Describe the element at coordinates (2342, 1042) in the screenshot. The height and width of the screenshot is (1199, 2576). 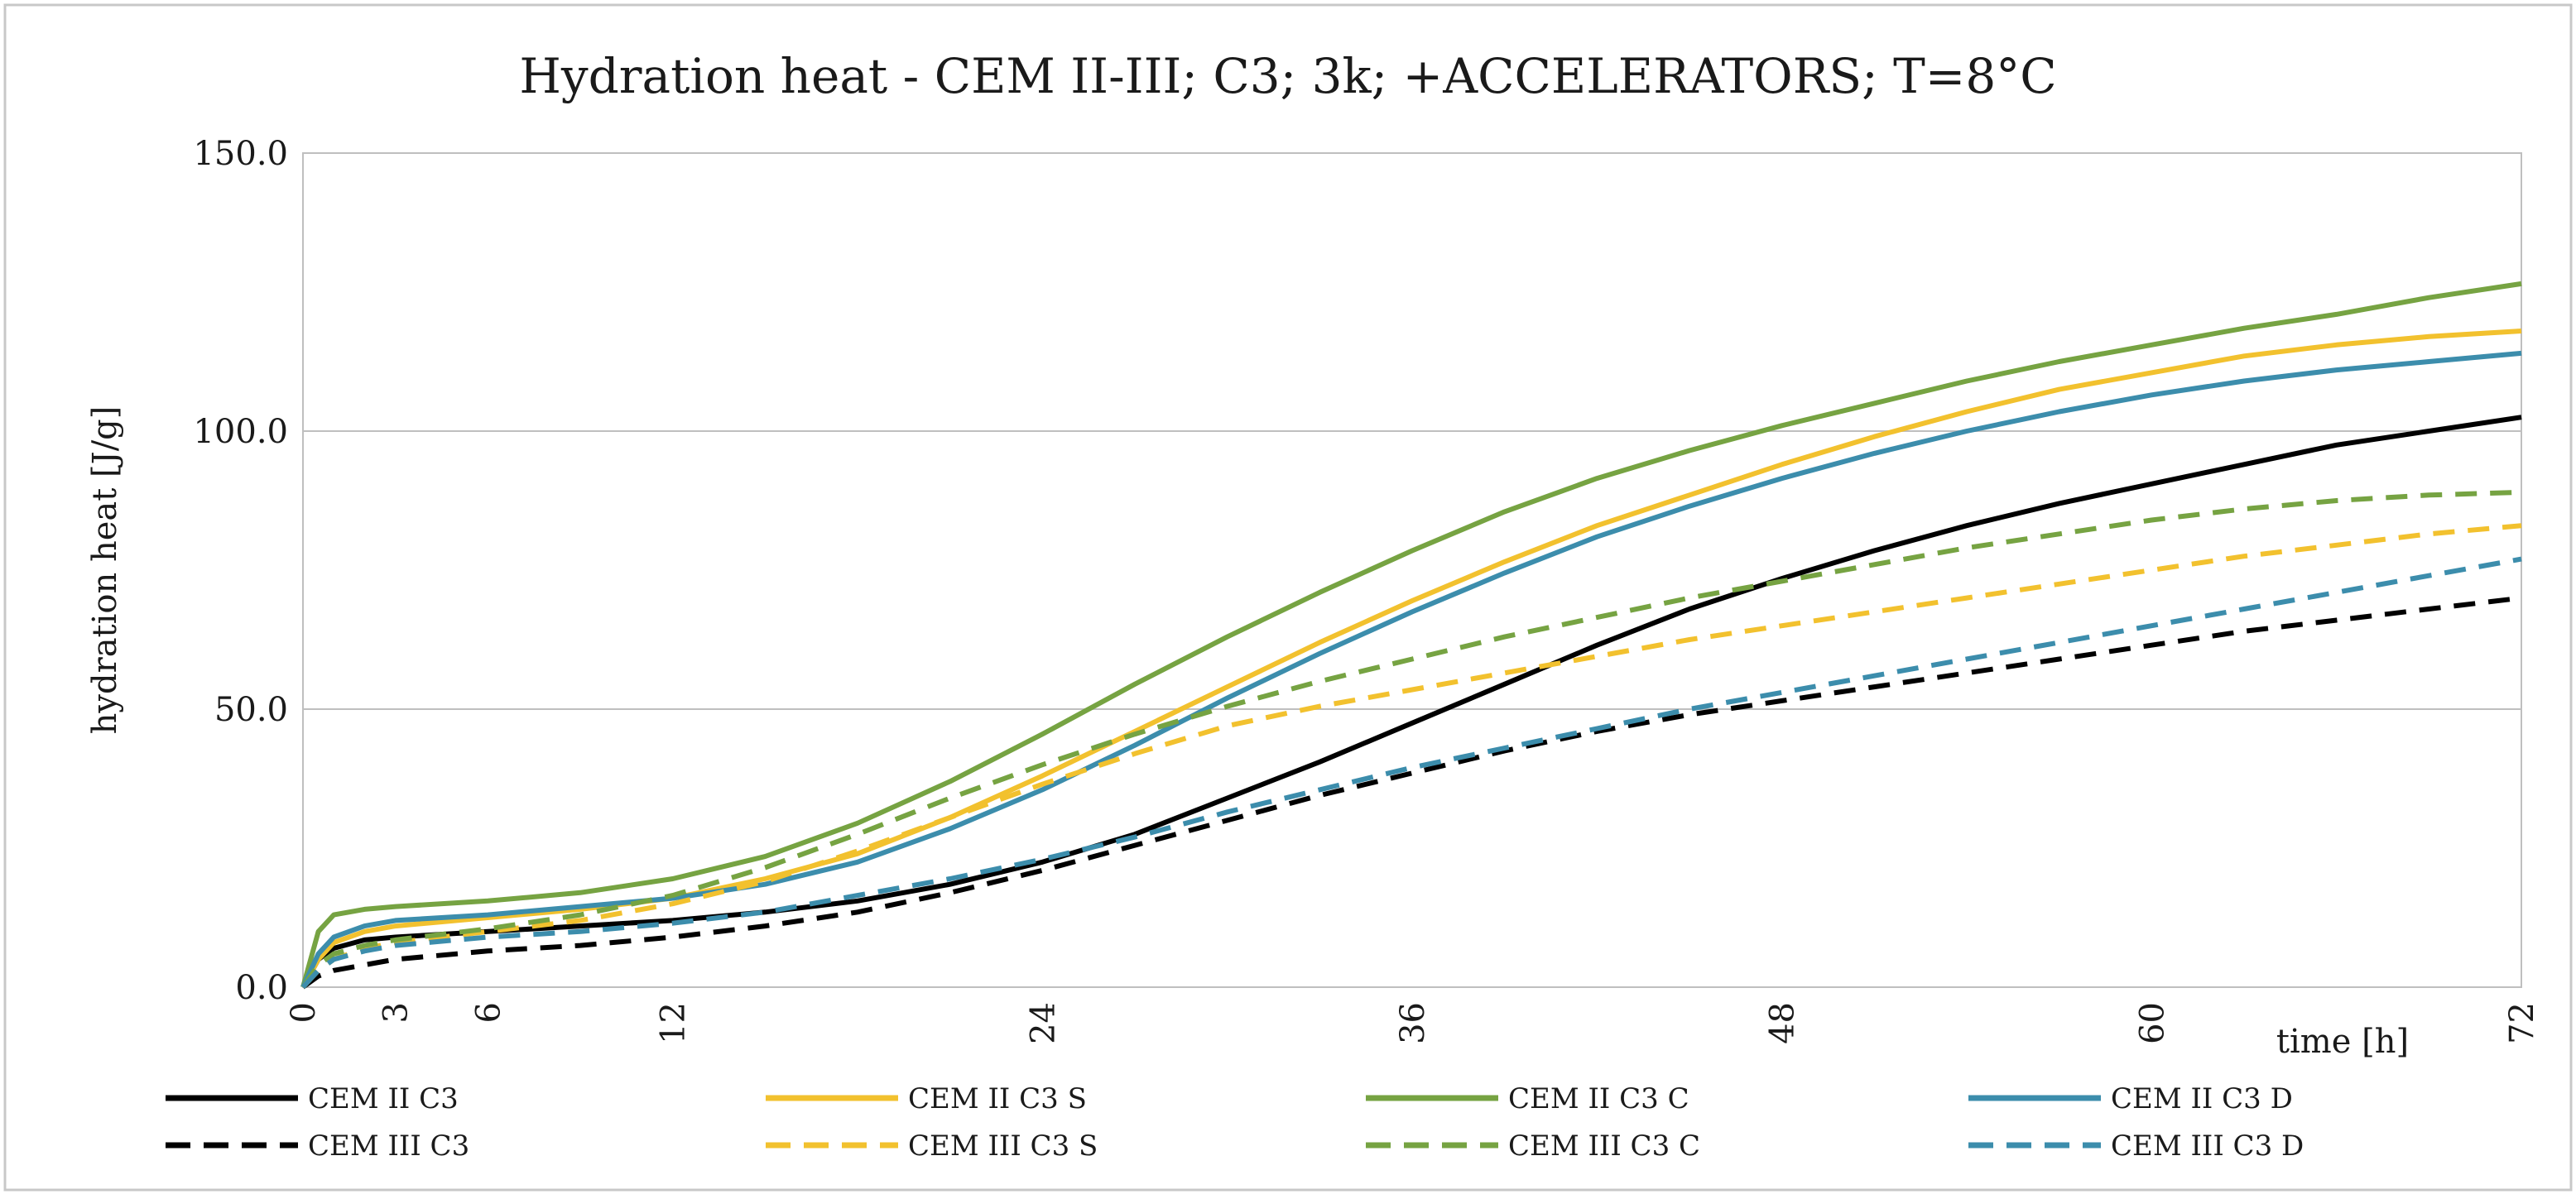
I see `x-axis-label: time [h]` at that location.